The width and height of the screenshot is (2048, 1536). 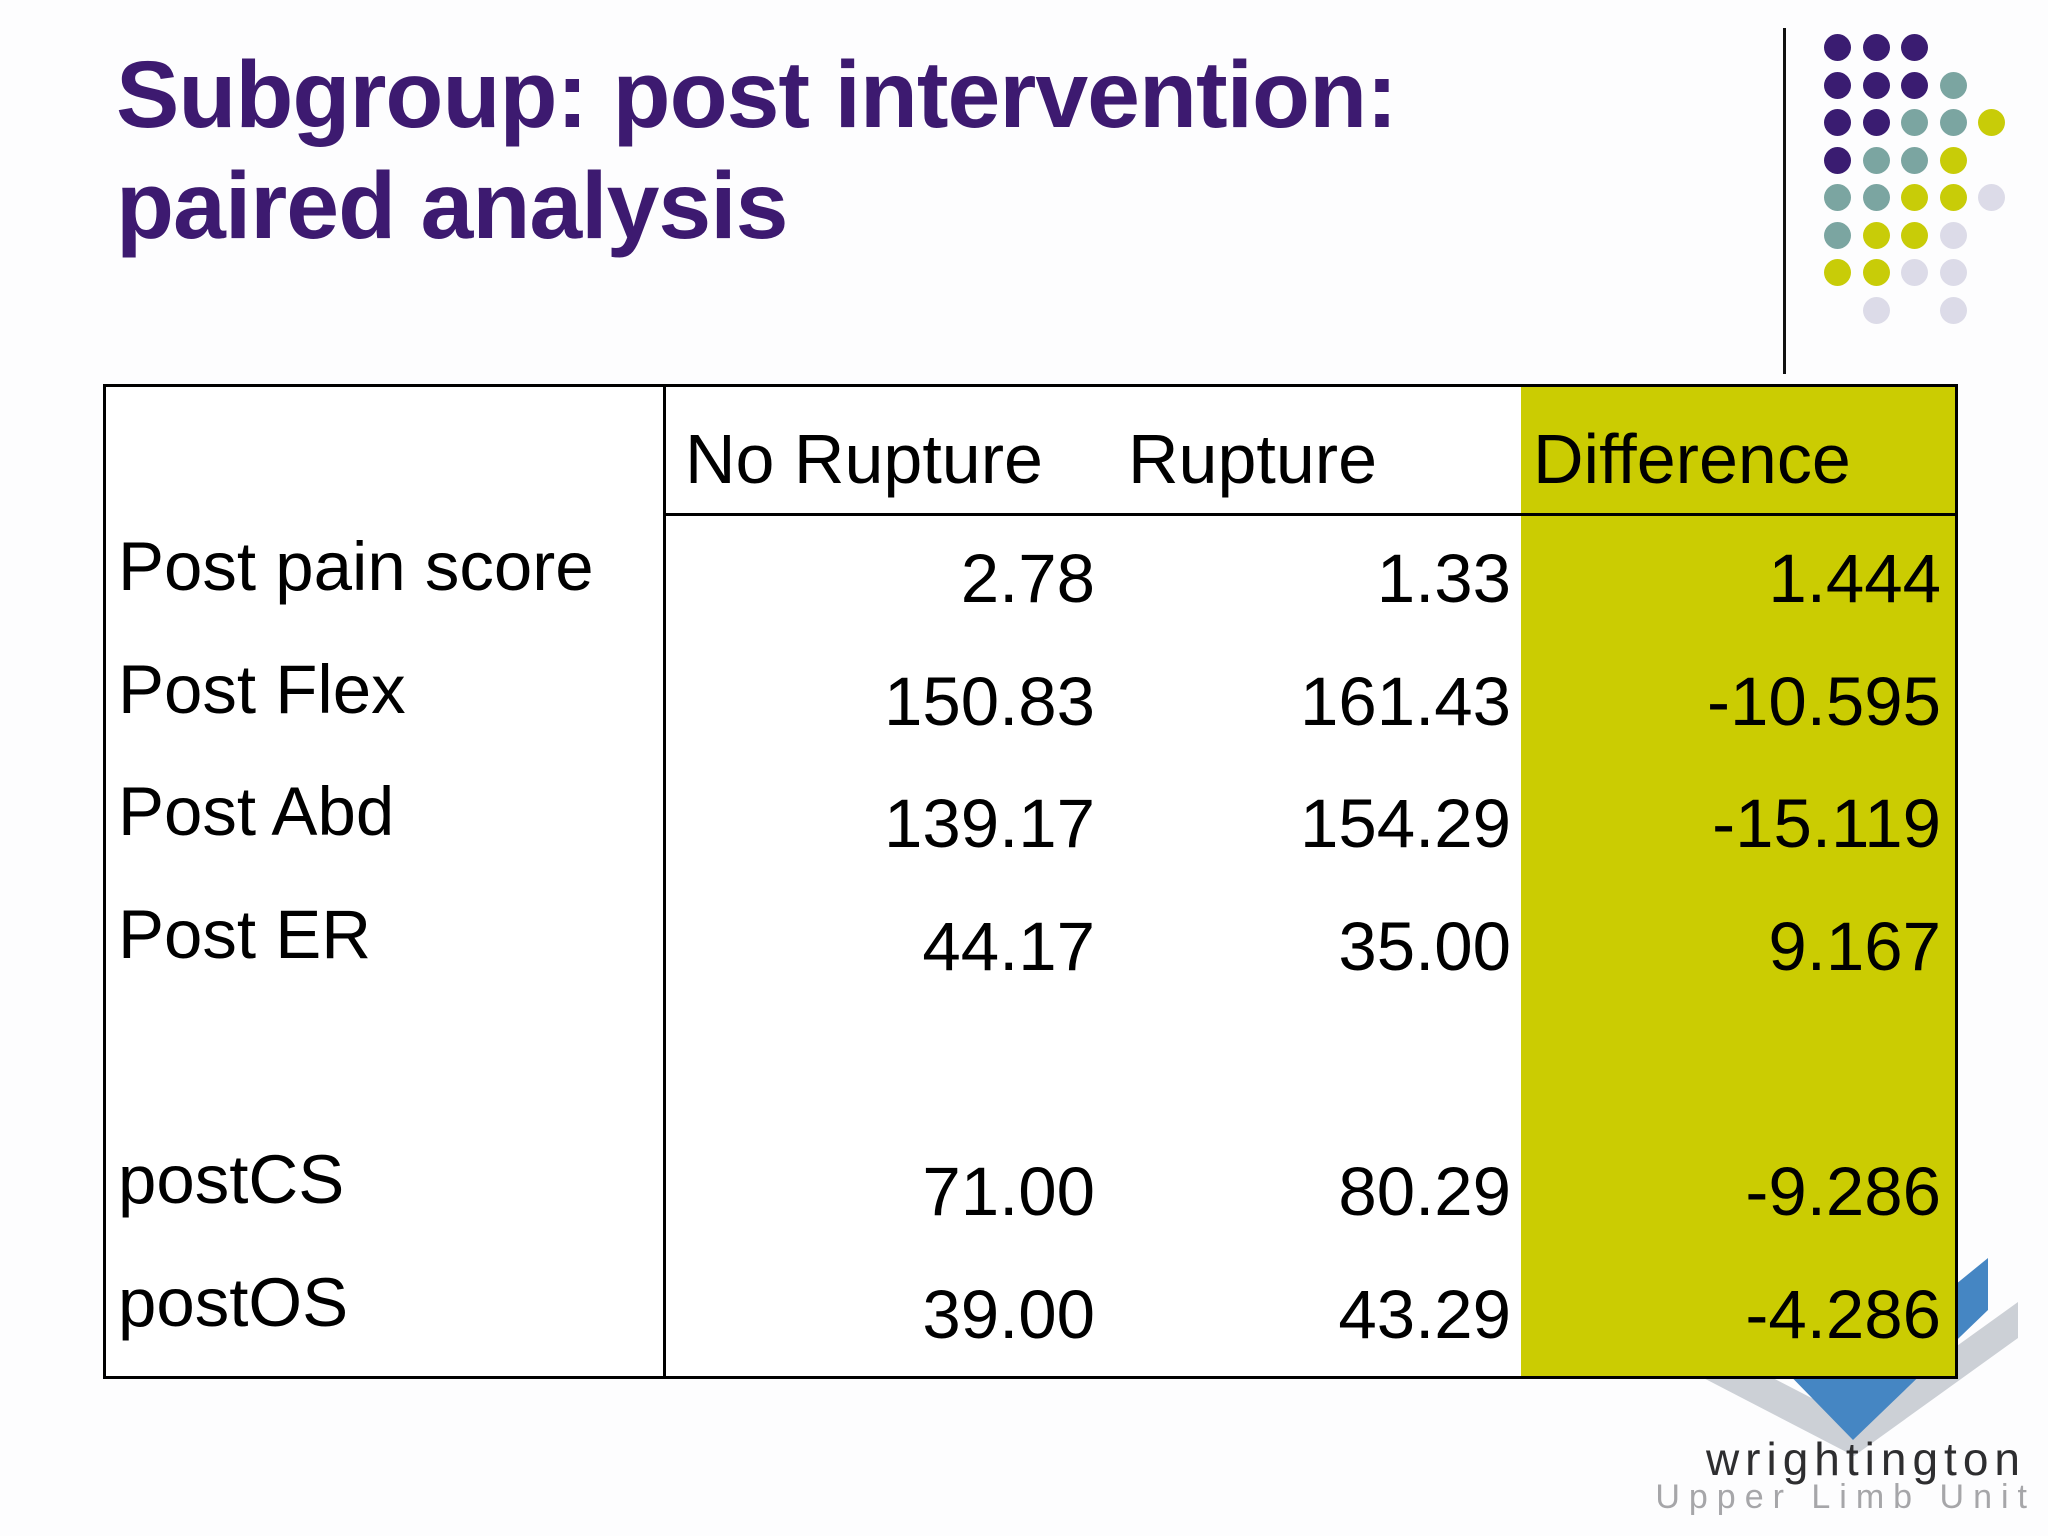 I want to click on table-column-divider, so click(x=664, y=881).